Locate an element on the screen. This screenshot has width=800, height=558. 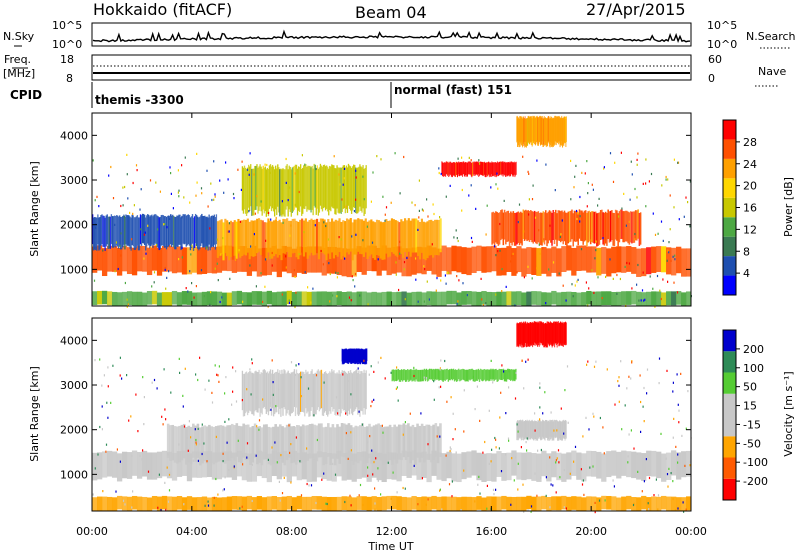
freq-panel-frame is located at coordinates (391, 67).